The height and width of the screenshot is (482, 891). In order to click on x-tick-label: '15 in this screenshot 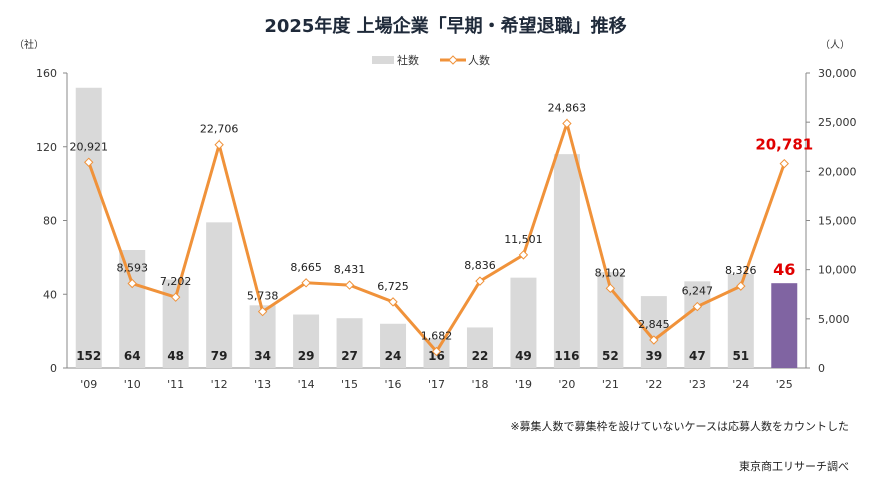, I will do `click(349, 384)`.